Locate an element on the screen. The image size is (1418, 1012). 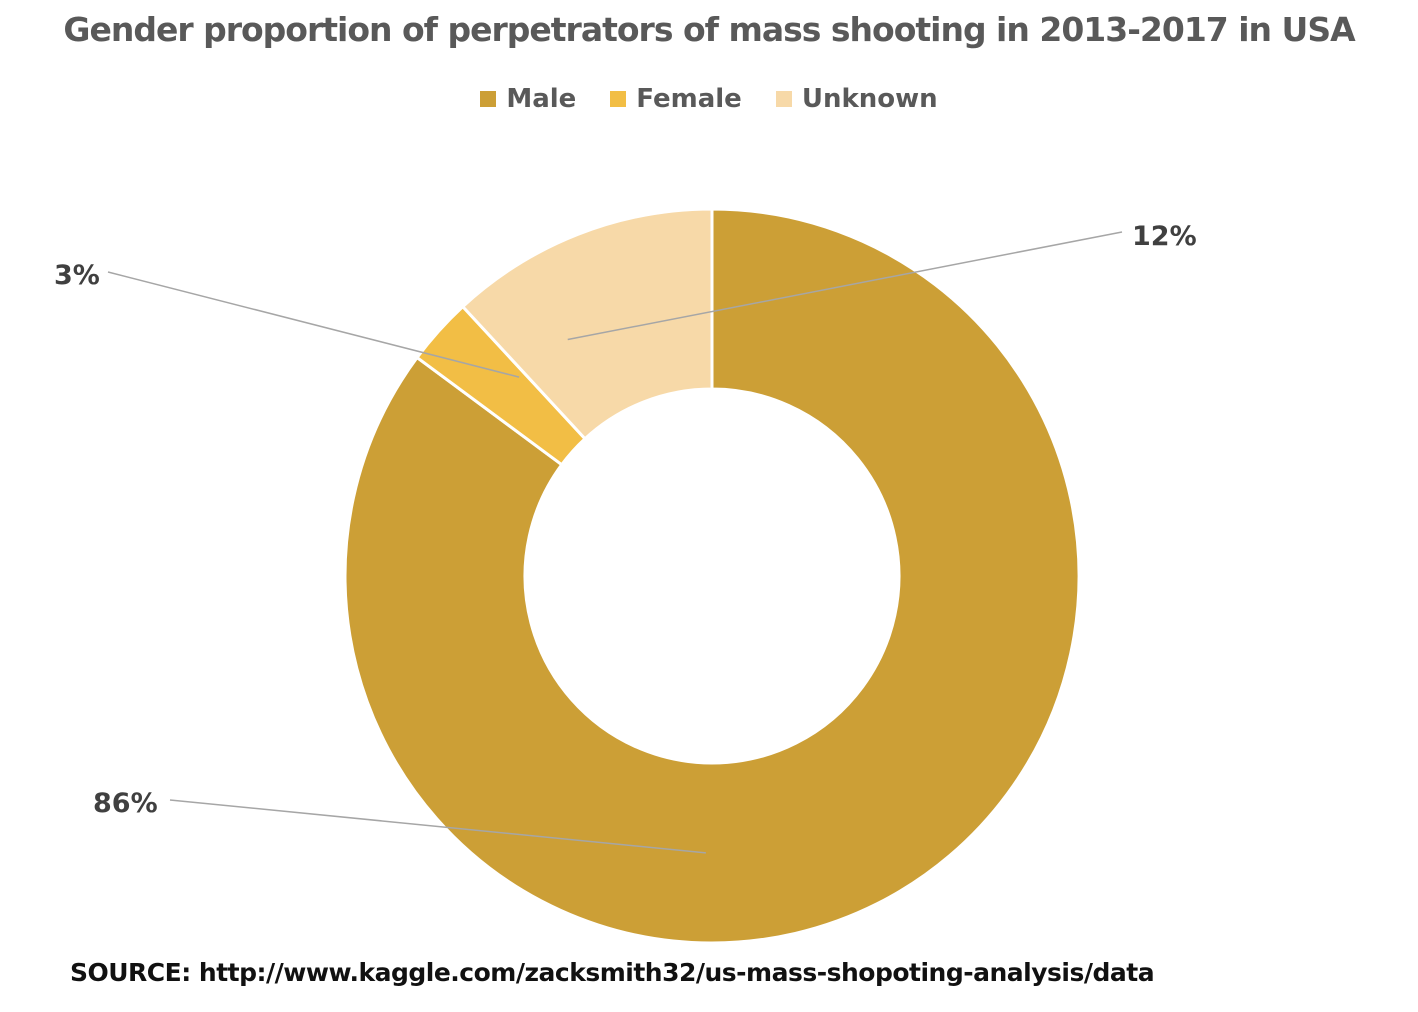
leader-line-male is located at coordinates (437, 826).